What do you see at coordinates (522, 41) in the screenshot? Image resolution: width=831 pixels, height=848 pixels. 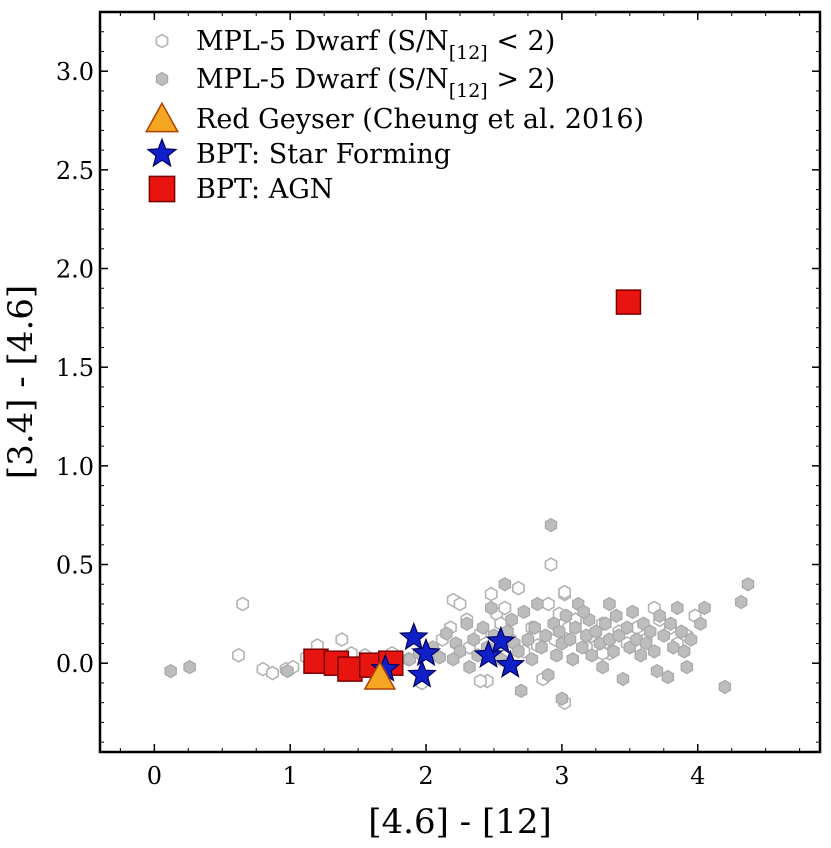 I see `legend-label-rest: < 2)` at bounding box center [522, 41].